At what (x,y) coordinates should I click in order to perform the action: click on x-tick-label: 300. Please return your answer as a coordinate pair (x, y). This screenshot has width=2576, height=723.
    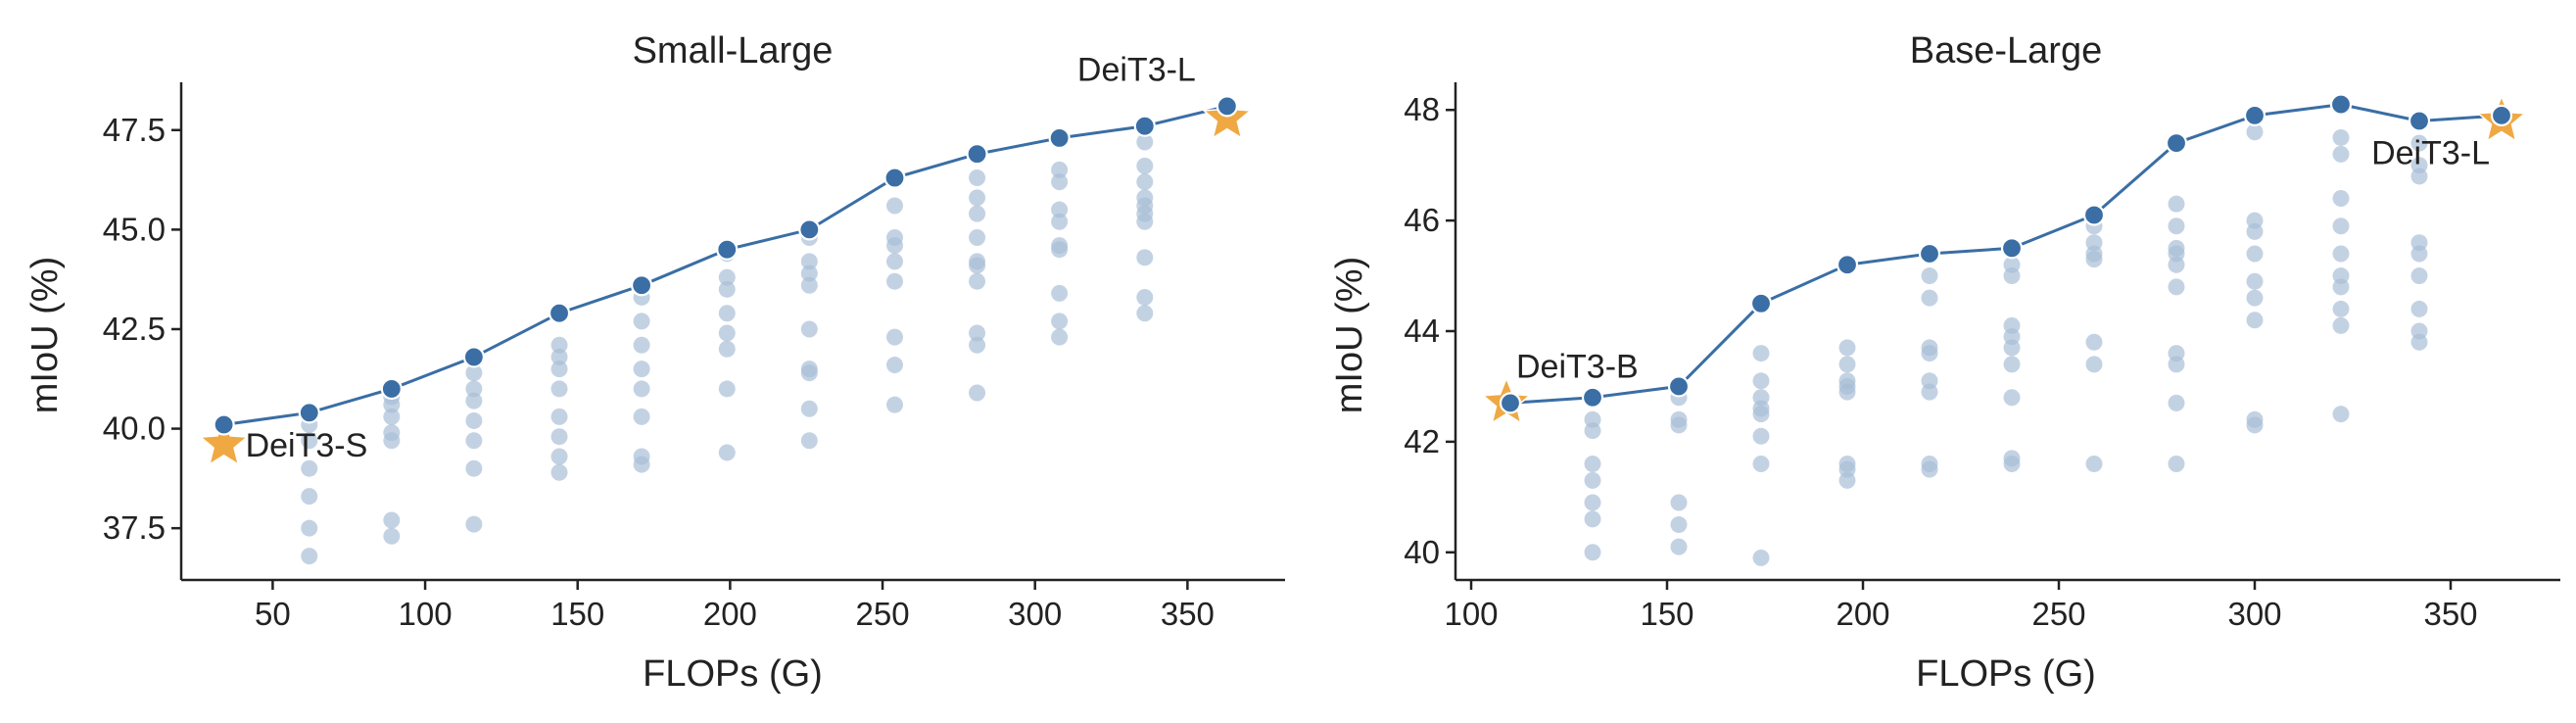
    Looking at the image, I should click on (1035, 614).